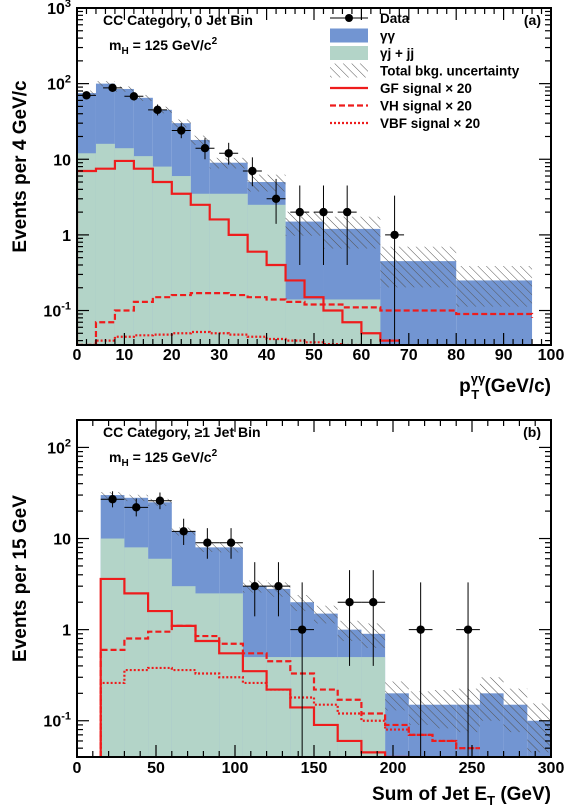 The height and width of the screenshot is (809, 584). I want to click on legend-data-label: Data, so click(395, 18).